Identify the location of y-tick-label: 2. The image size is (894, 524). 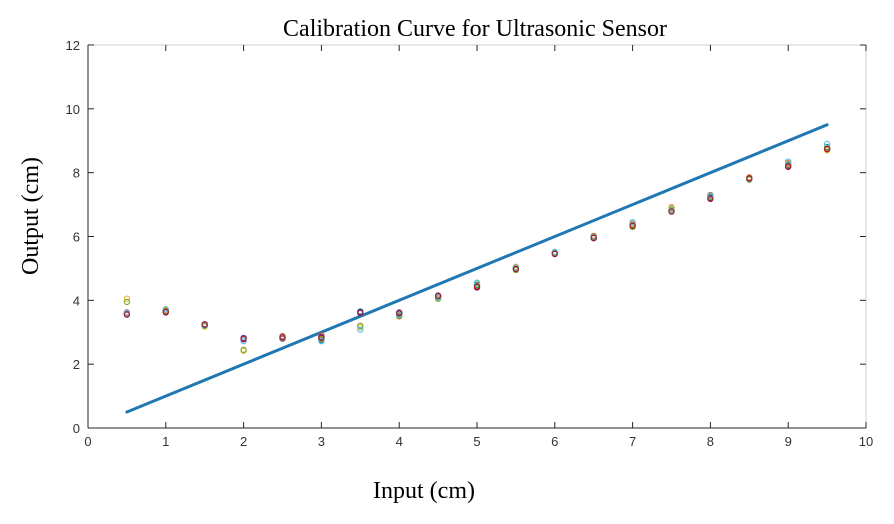
(76, 364).